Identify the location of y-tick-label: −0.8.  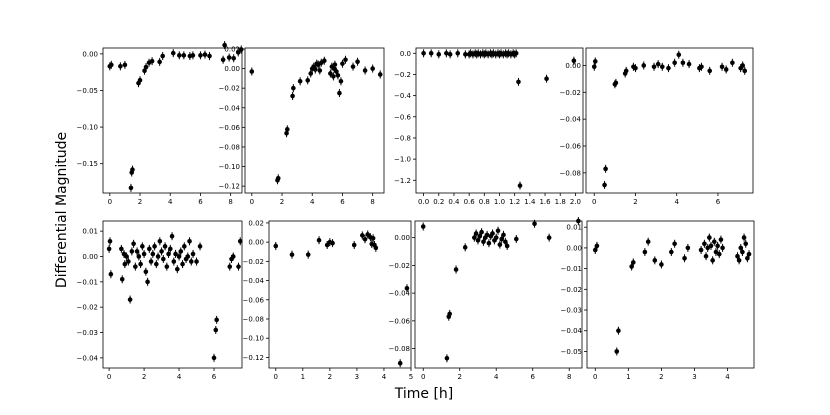
(402, 138).